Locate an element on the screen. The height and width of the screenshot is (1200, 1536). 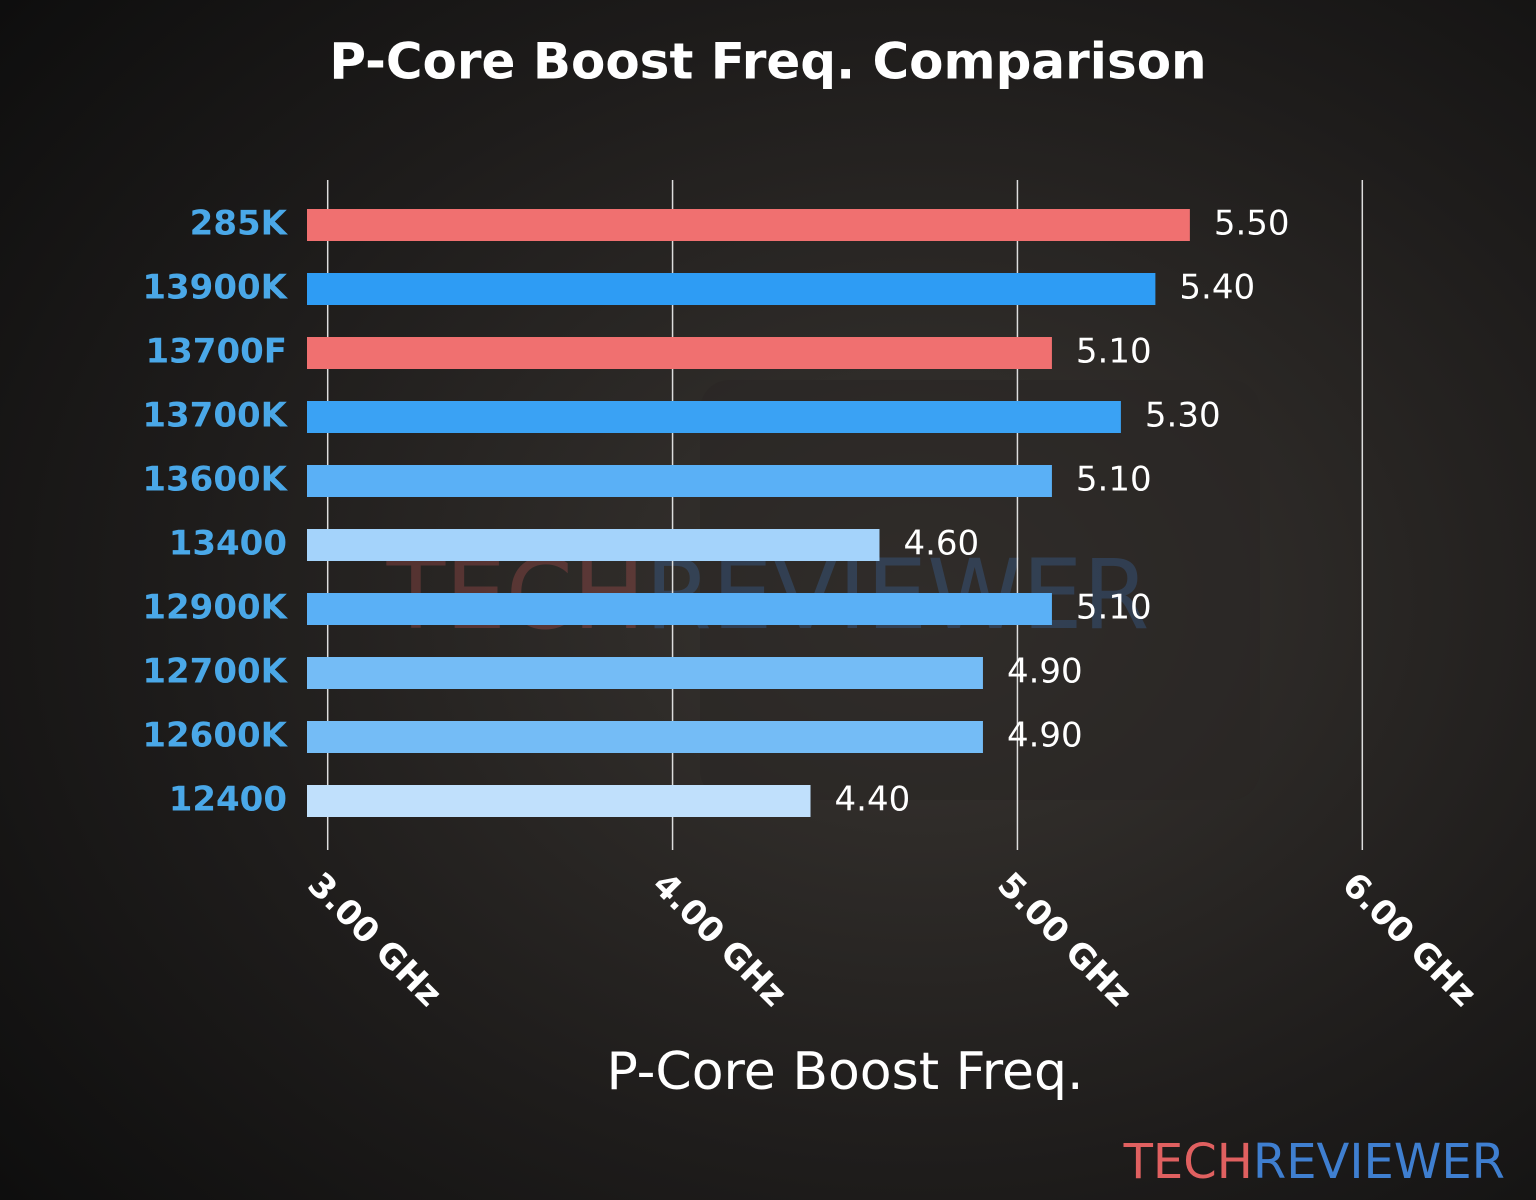
x-axis-label: P-Core Boost Freq. is located at coordinates (844, 1072).